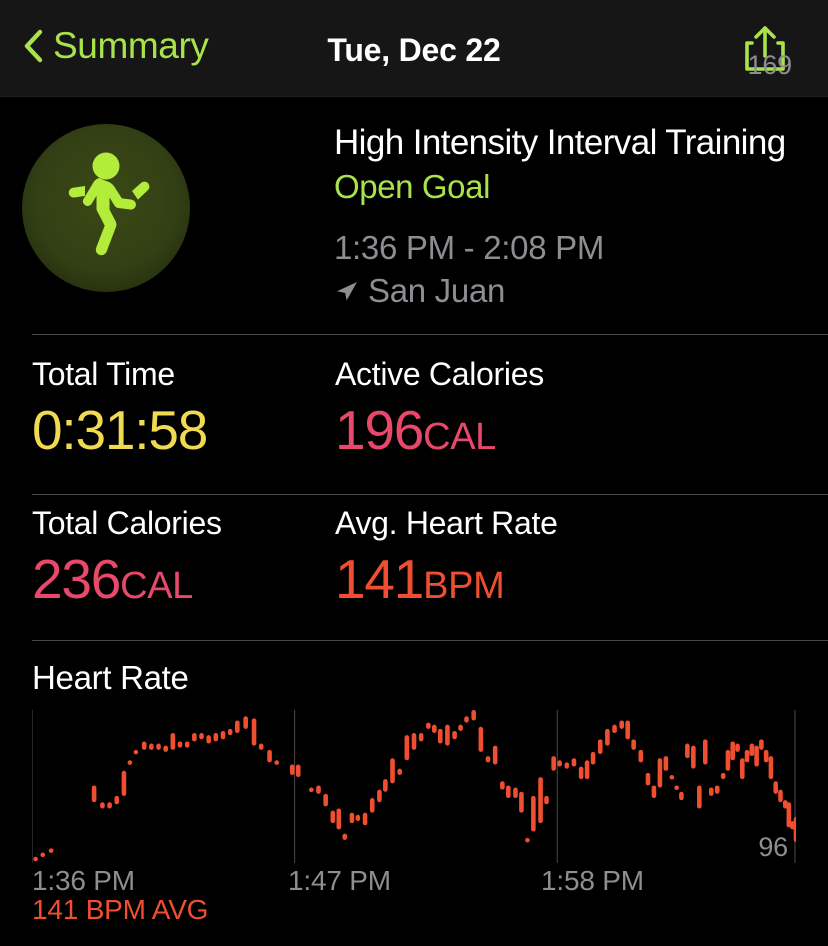 This screenshot has width=828, height=946. I want to click on metric-unit: CAL, so click(459, 437).